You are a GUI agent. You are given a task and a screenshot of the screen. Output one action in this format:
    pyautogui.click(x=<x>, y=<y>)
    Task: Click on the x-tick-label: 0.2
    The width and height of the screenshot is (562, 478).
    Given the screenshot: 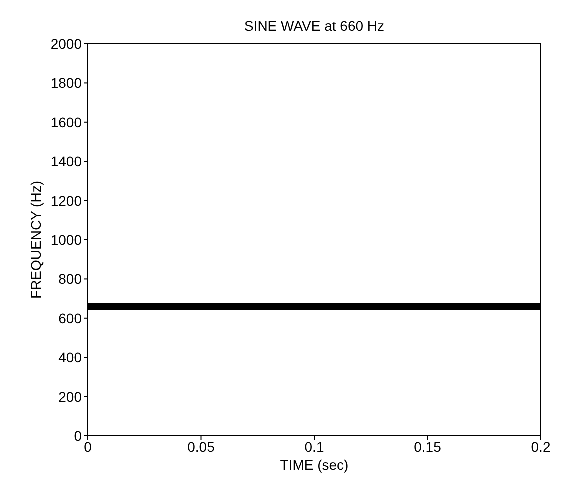 What is the action you would take?
    pyautogui.click(x=541, y=446)
    